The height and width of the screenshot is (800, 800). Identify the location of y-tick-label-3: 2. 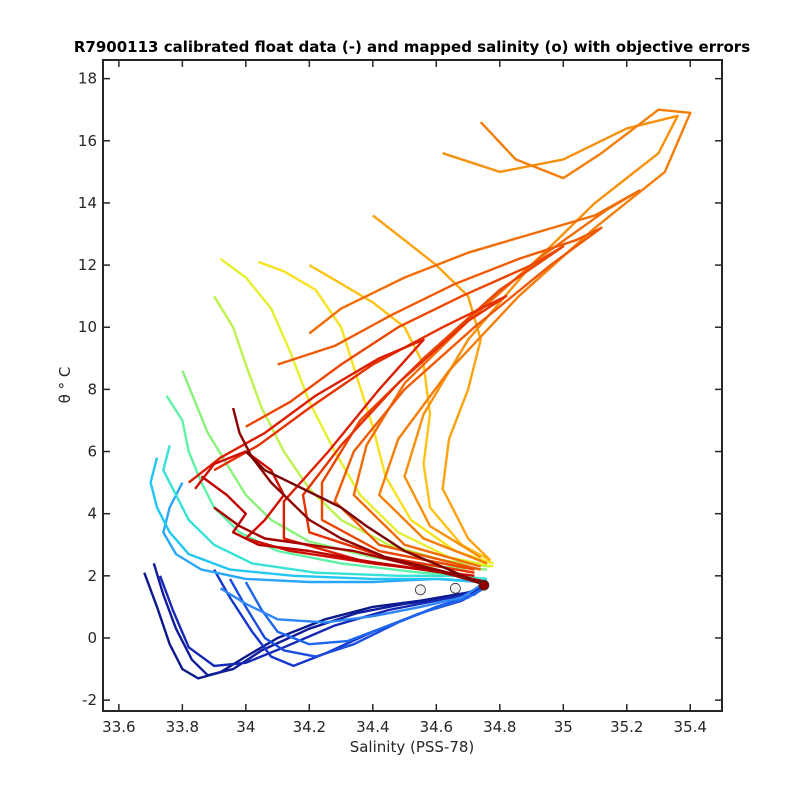
(92, 576).